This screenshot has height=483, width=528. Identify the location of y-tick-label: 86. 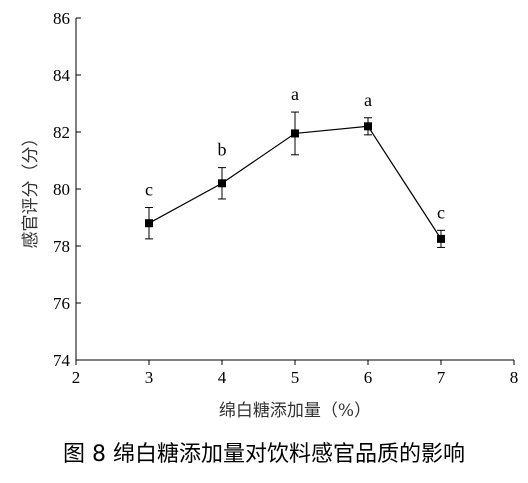
(61, 18).